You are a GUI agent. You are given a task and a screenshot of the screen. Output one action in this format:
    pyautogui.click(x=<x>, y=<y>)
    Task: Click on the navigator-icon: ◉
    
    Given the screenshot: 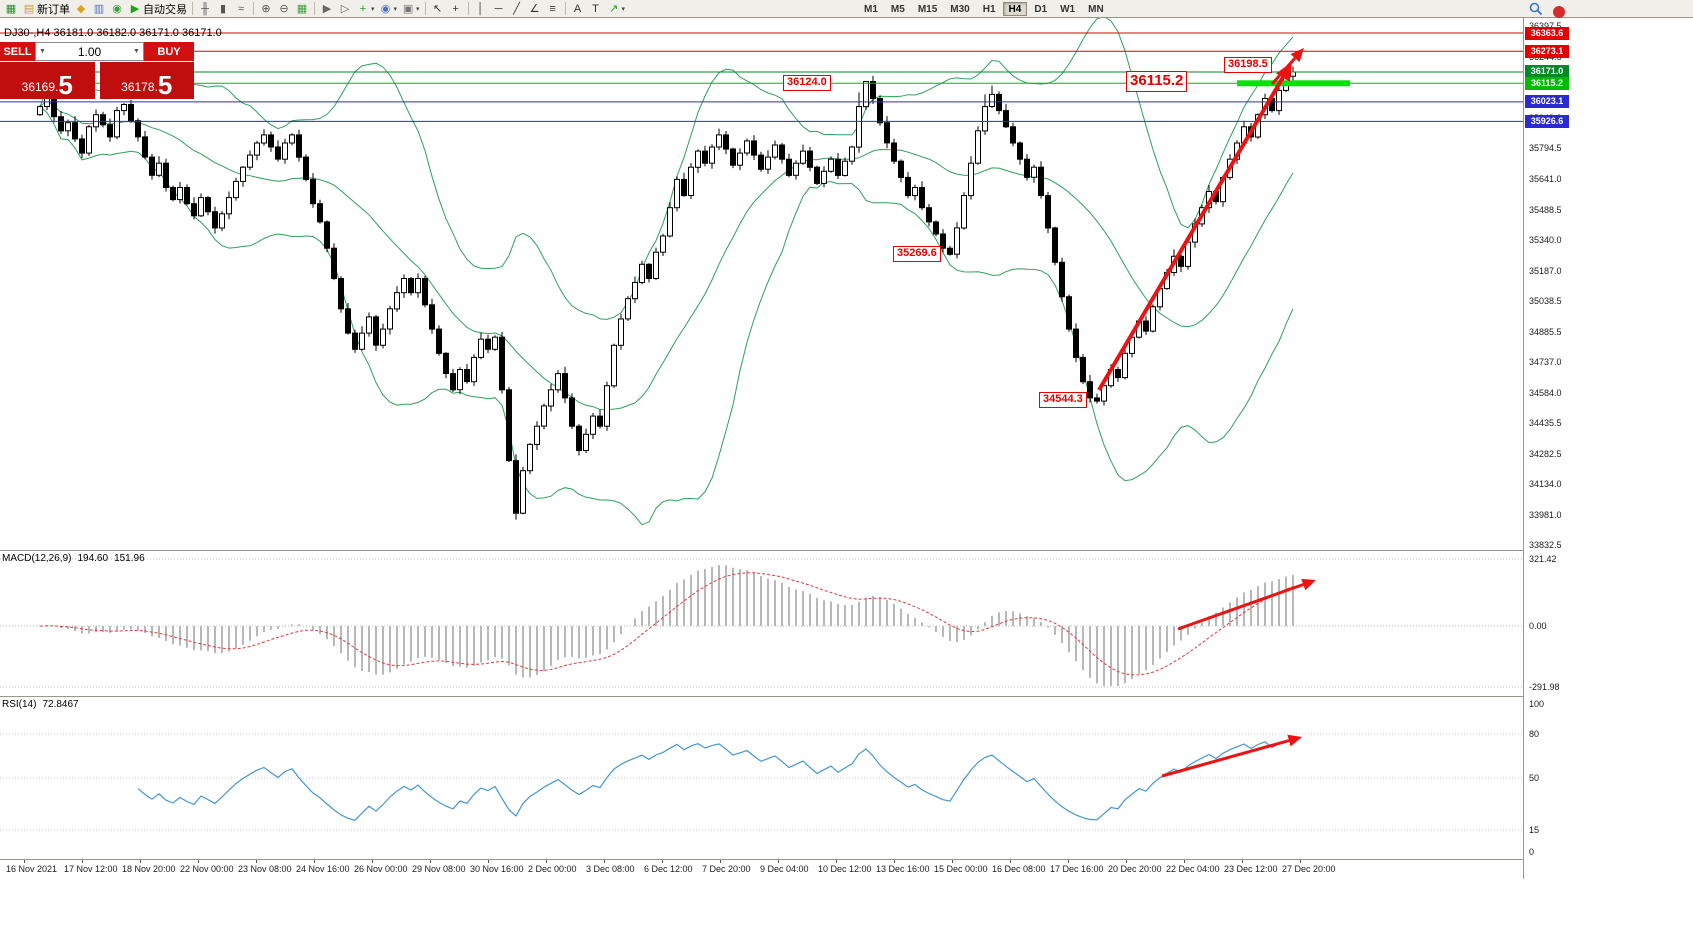 What is the action you would take?
    pyautogui.click(x=117, y=8)
    